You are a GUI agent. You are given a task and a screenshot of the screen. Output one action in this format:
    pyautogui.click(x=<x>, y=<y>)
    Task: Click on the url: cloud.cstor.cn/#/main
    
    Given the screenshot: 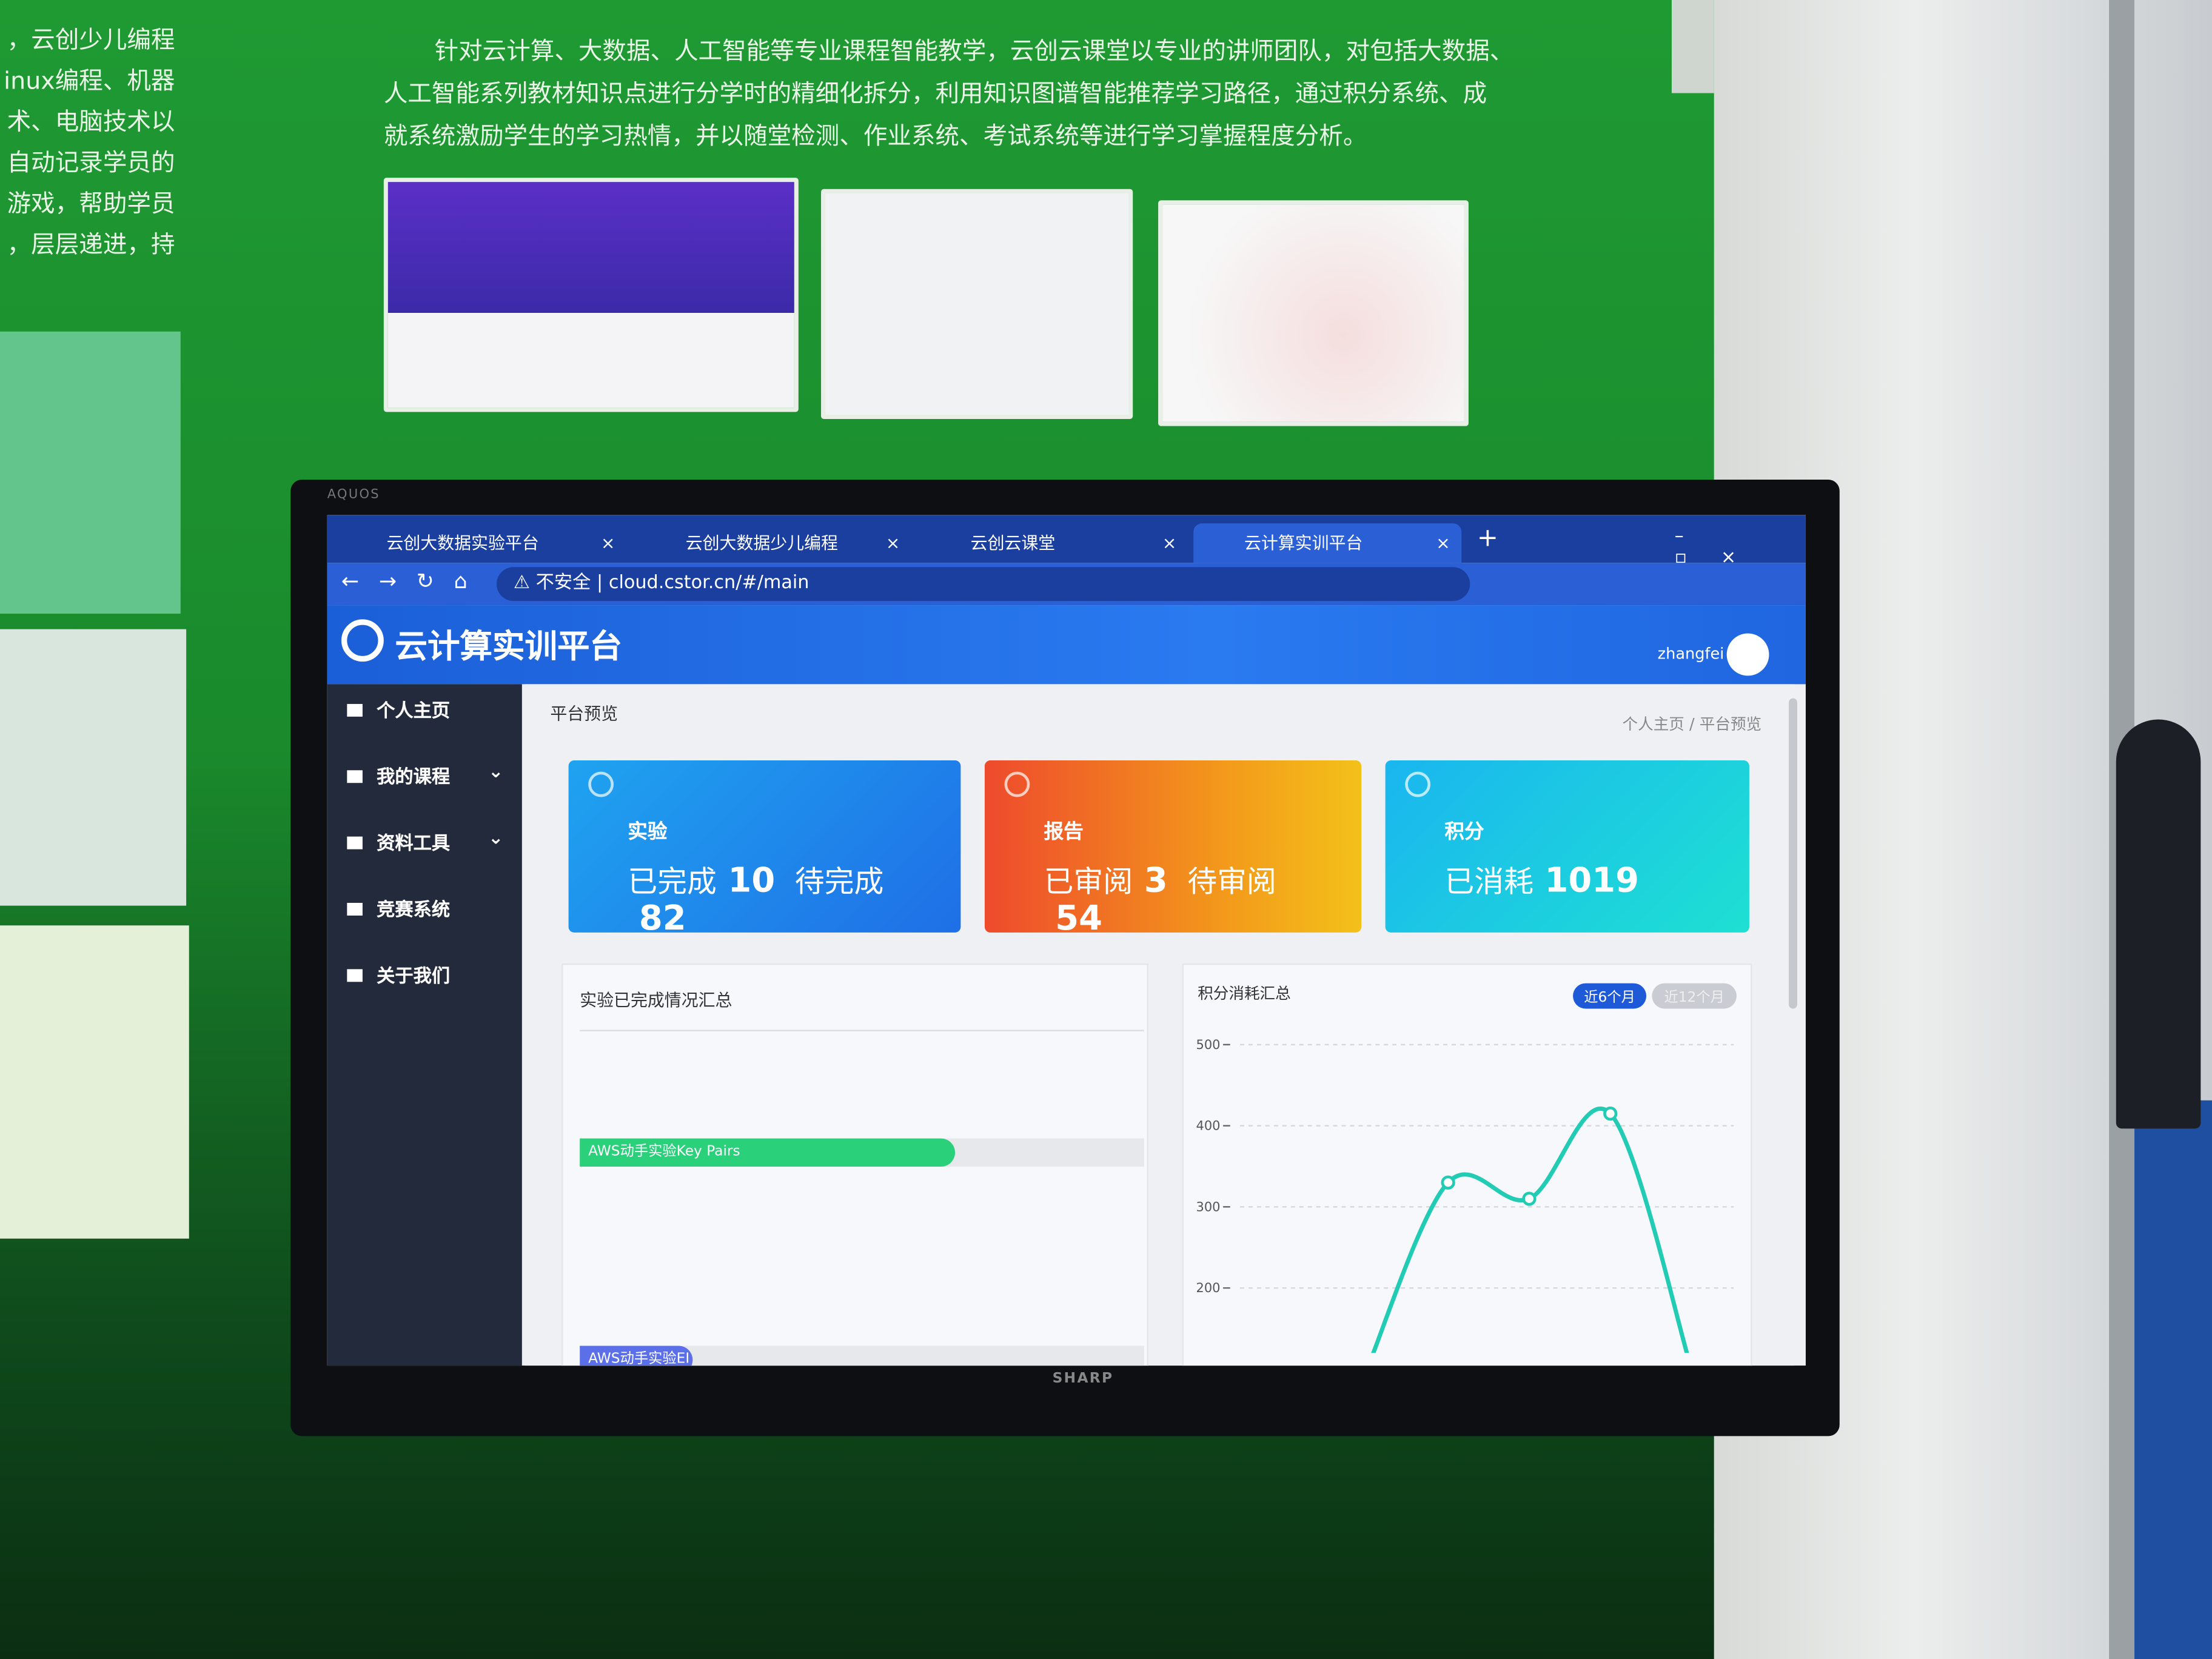 What is the action you would take?
    pyautogui.click(x=708, y=583)
    